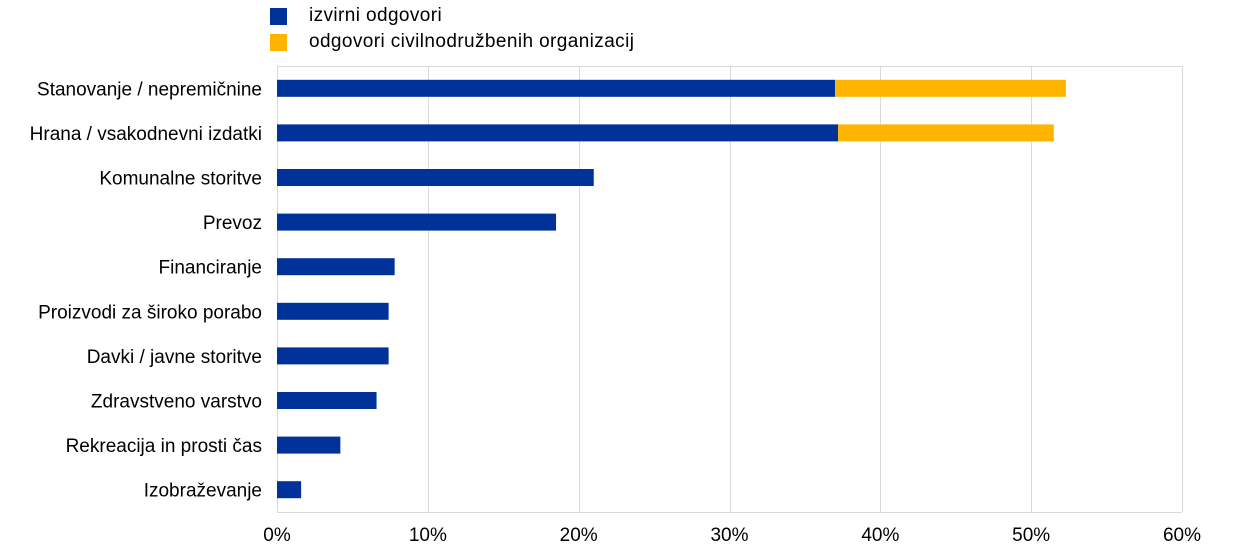 The width and height of the screenshot is (1240, 550). Describe the element at coordinates (278, 16) in the screenshot. I see `legend-swatch-original` at that location.